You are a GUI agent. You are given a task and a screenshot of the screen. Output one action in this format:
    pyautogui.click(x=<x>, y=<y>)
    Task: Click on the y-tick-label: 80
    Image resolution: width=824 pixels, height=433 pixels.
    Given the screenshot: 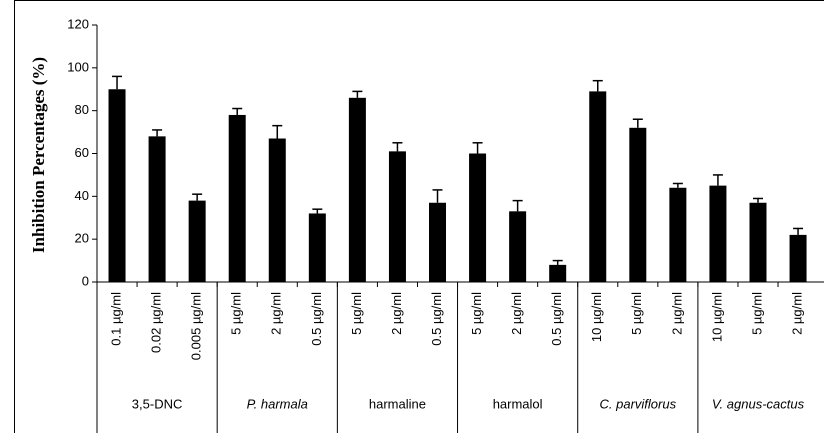 What is the action you would take?
    pyautogui.click(x=82, y=109)
    